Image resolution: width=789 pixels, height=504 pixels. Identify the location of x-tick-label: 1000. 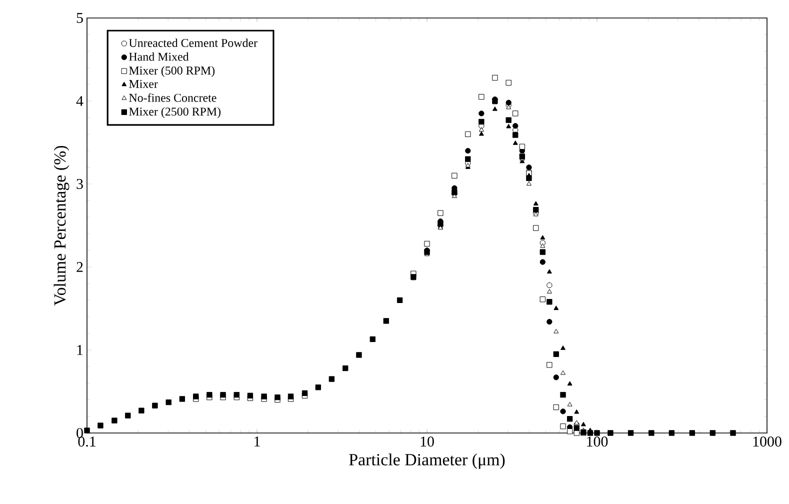
(767, 441).